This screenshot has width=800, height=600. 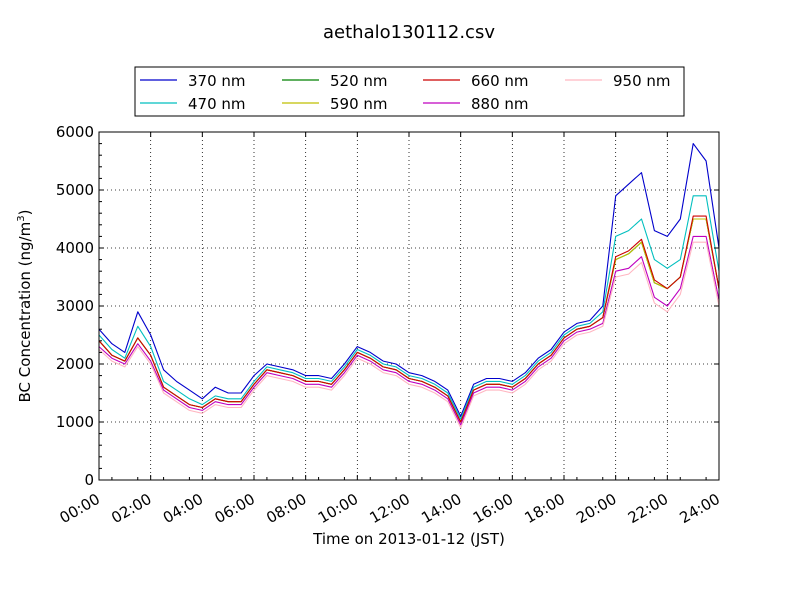 What do you see at coordinates (700, 508) in the screenshot?
I see `x-tick-label: 24:00` at bounding box center [700, 508].